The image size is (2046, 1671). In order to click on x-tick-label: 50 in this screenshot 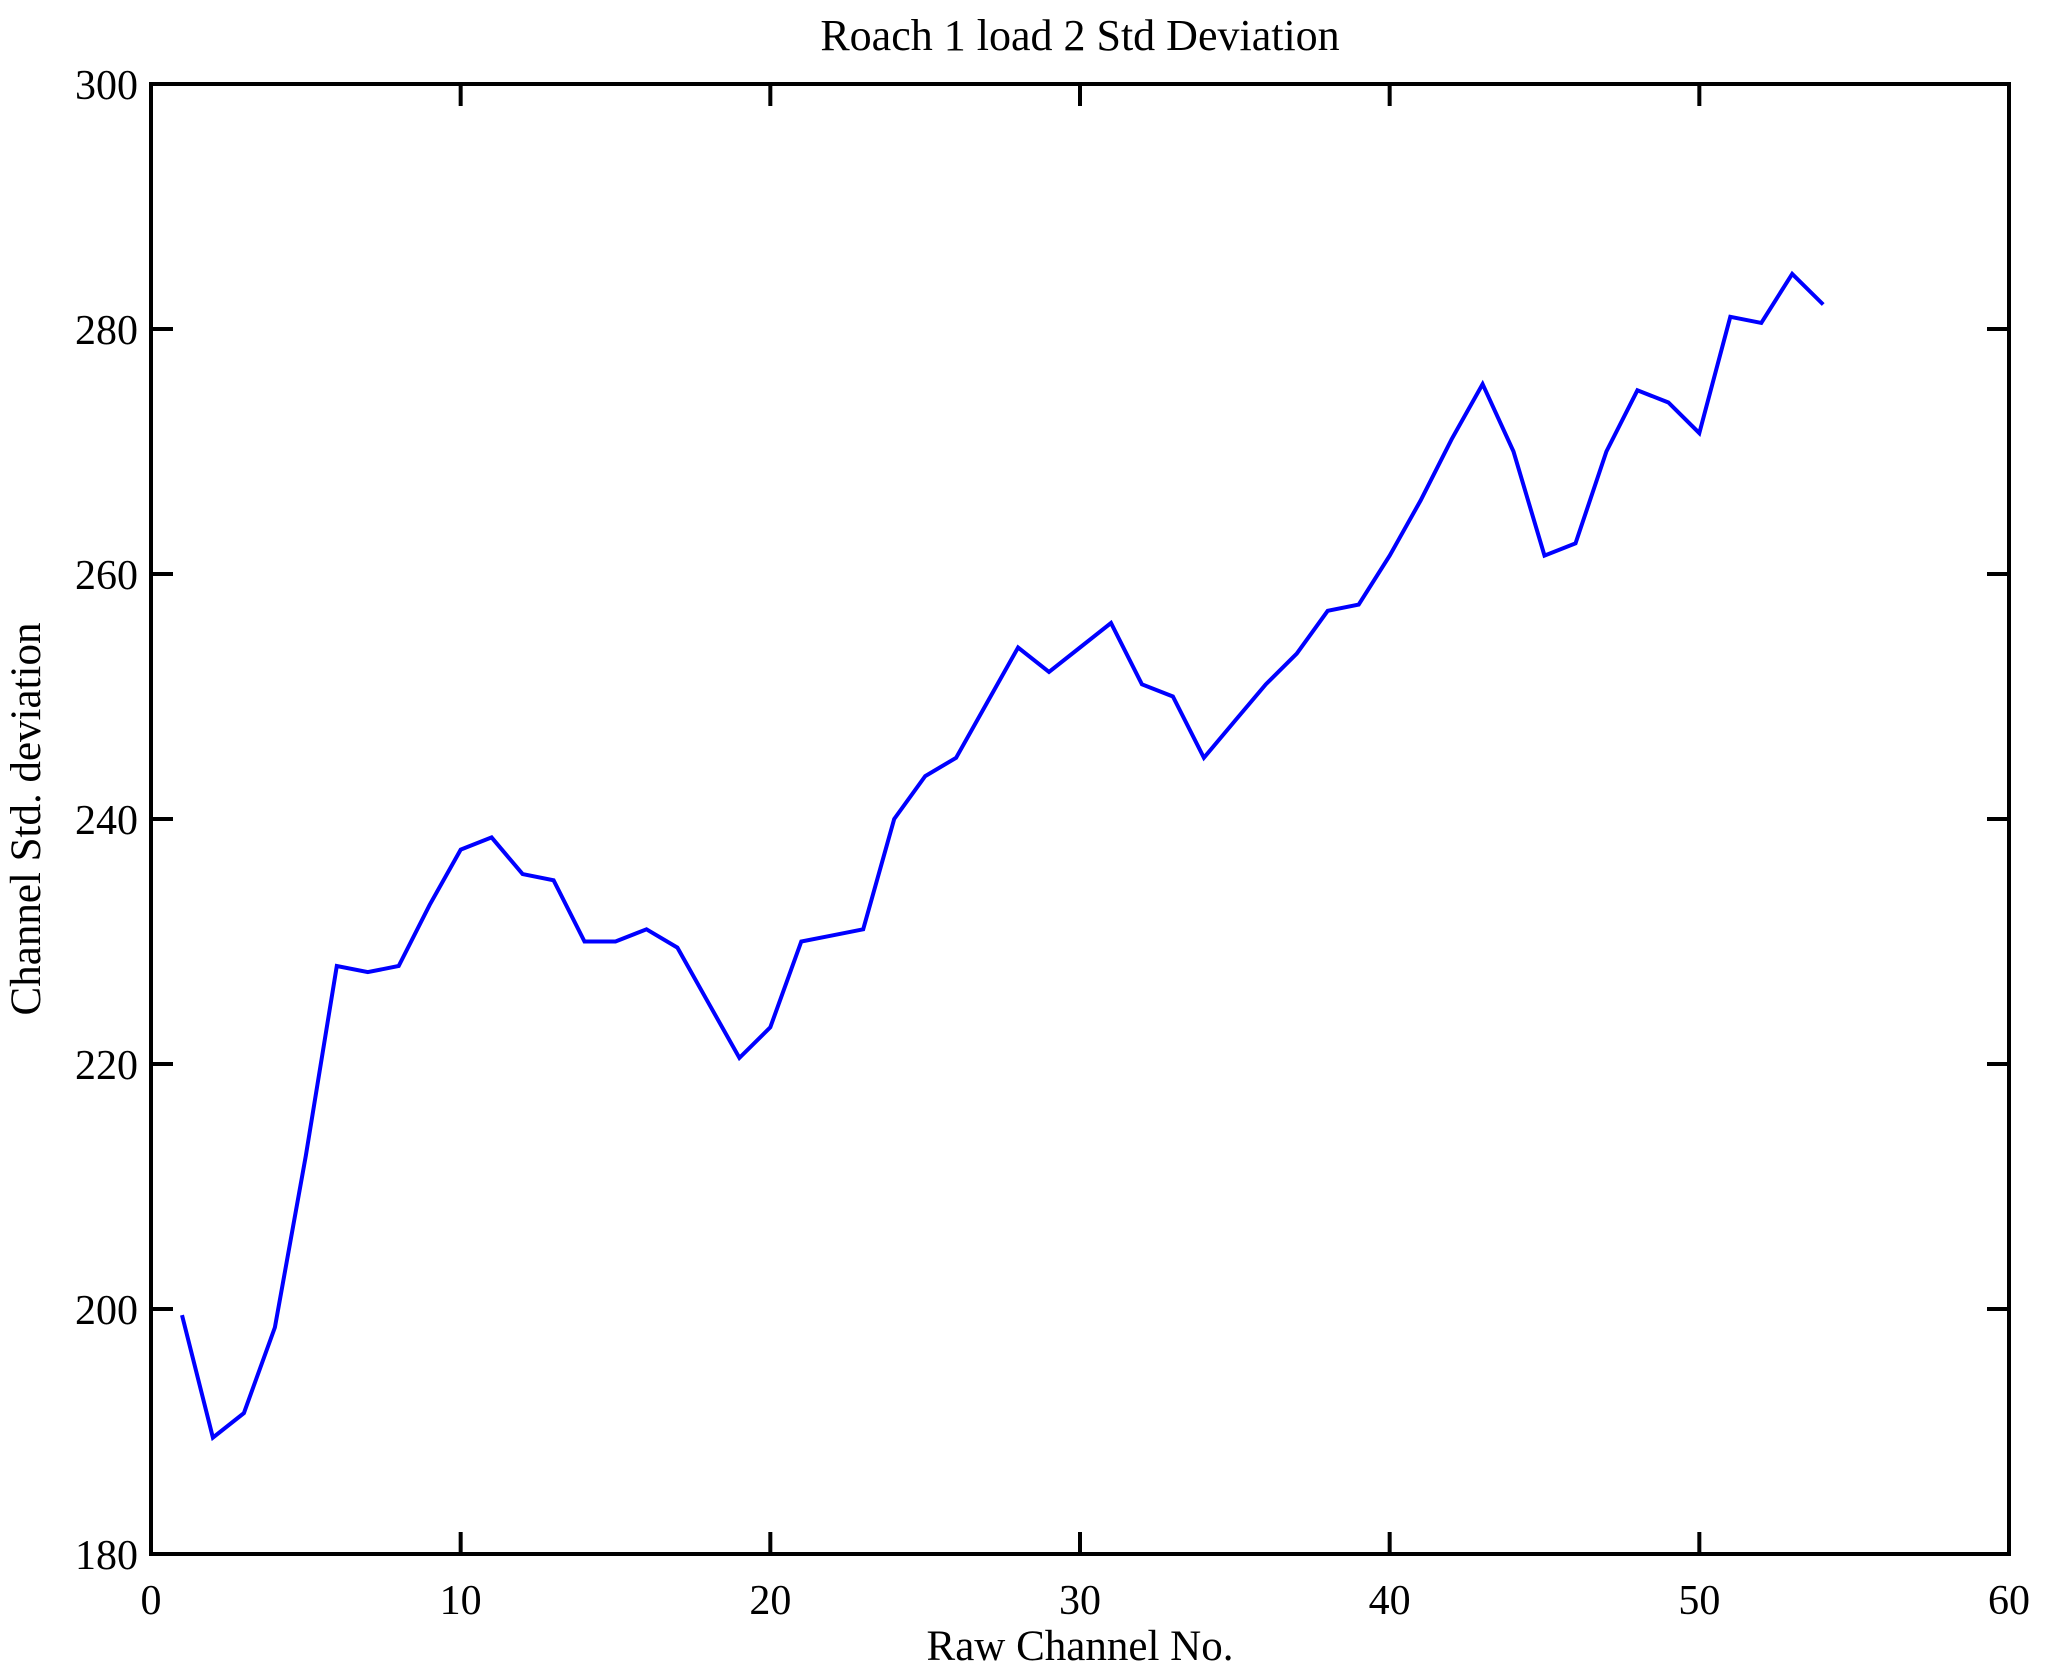, I will do `click(1699, 1601)`.